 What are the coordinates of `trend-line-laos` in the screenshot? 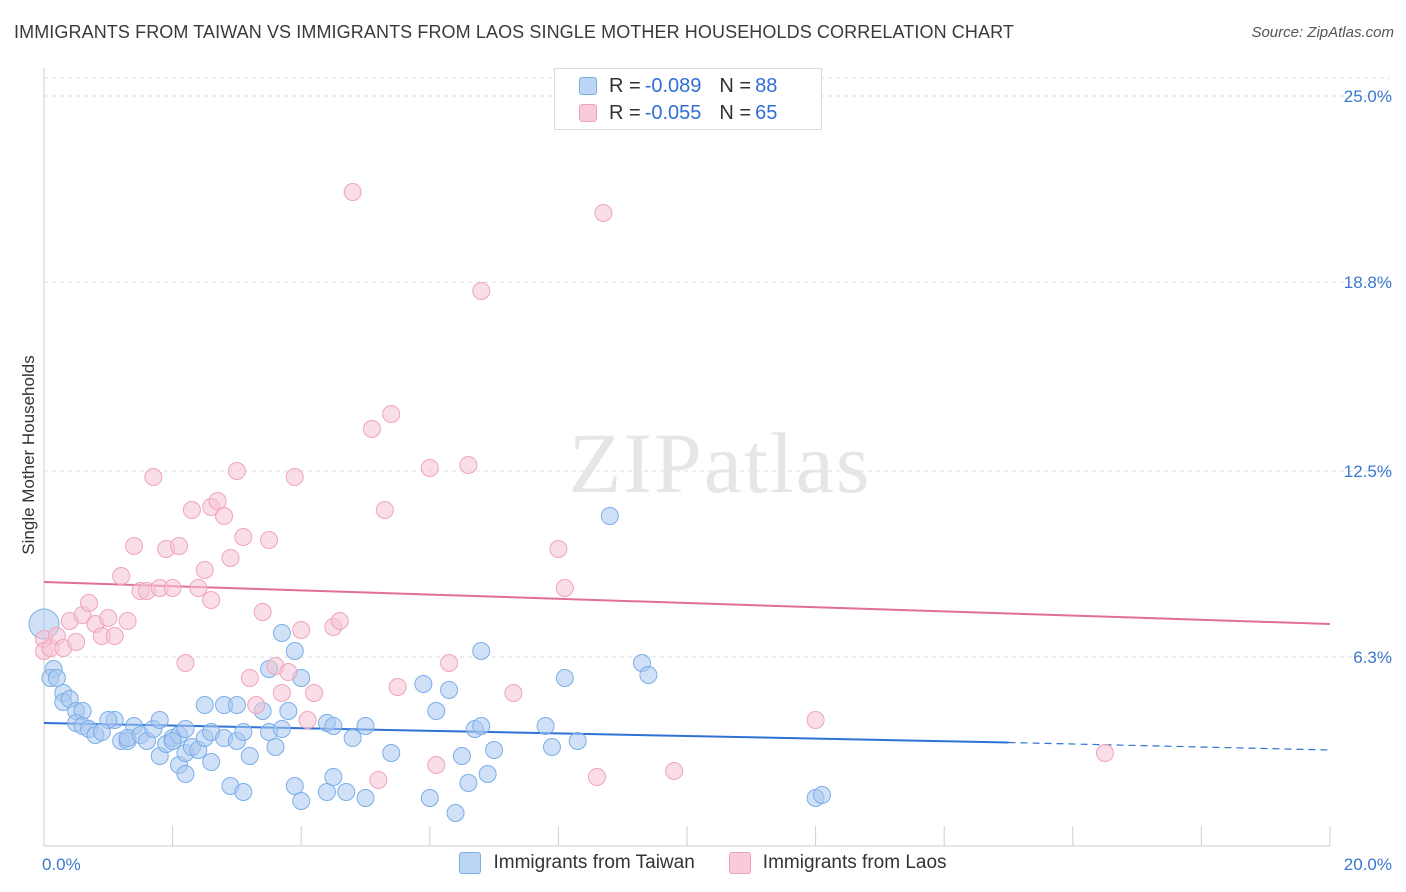 It's located at (687, 603).